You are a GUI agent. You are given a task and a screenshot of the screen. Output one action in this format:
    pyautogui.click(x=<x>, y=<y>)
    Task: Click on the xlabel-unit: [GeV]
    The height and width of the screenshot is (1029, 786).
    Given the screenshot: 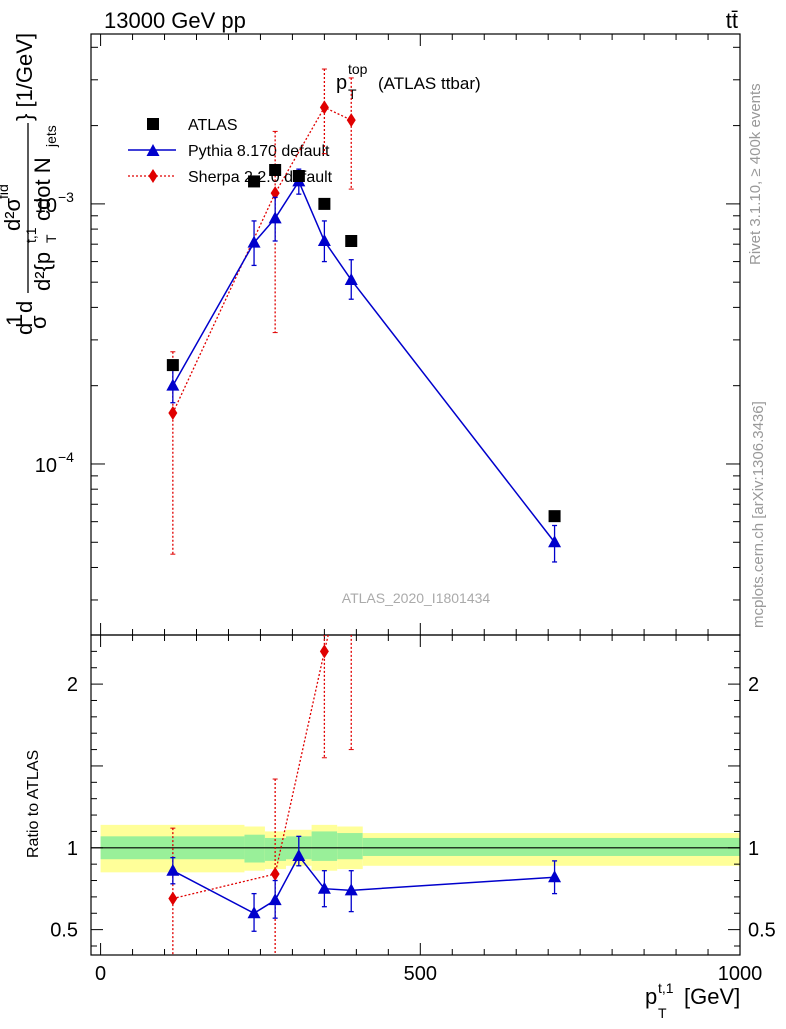 What is the action you would take?
    pyautogui.click(x=712, y=996)
    